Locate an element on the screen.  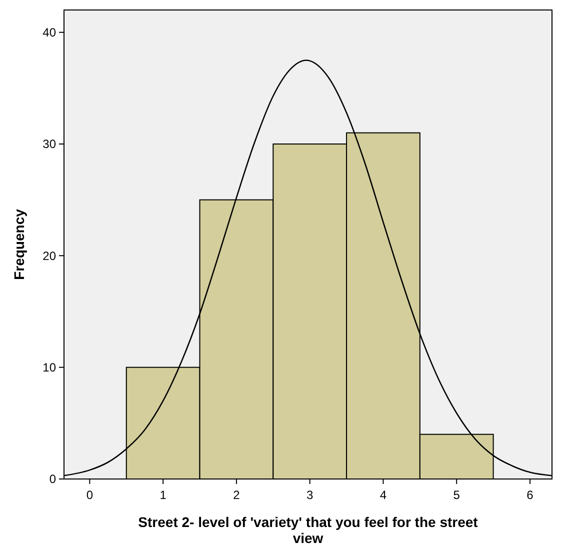
y-tick-label: 20 is located at coordinates (49, 255).